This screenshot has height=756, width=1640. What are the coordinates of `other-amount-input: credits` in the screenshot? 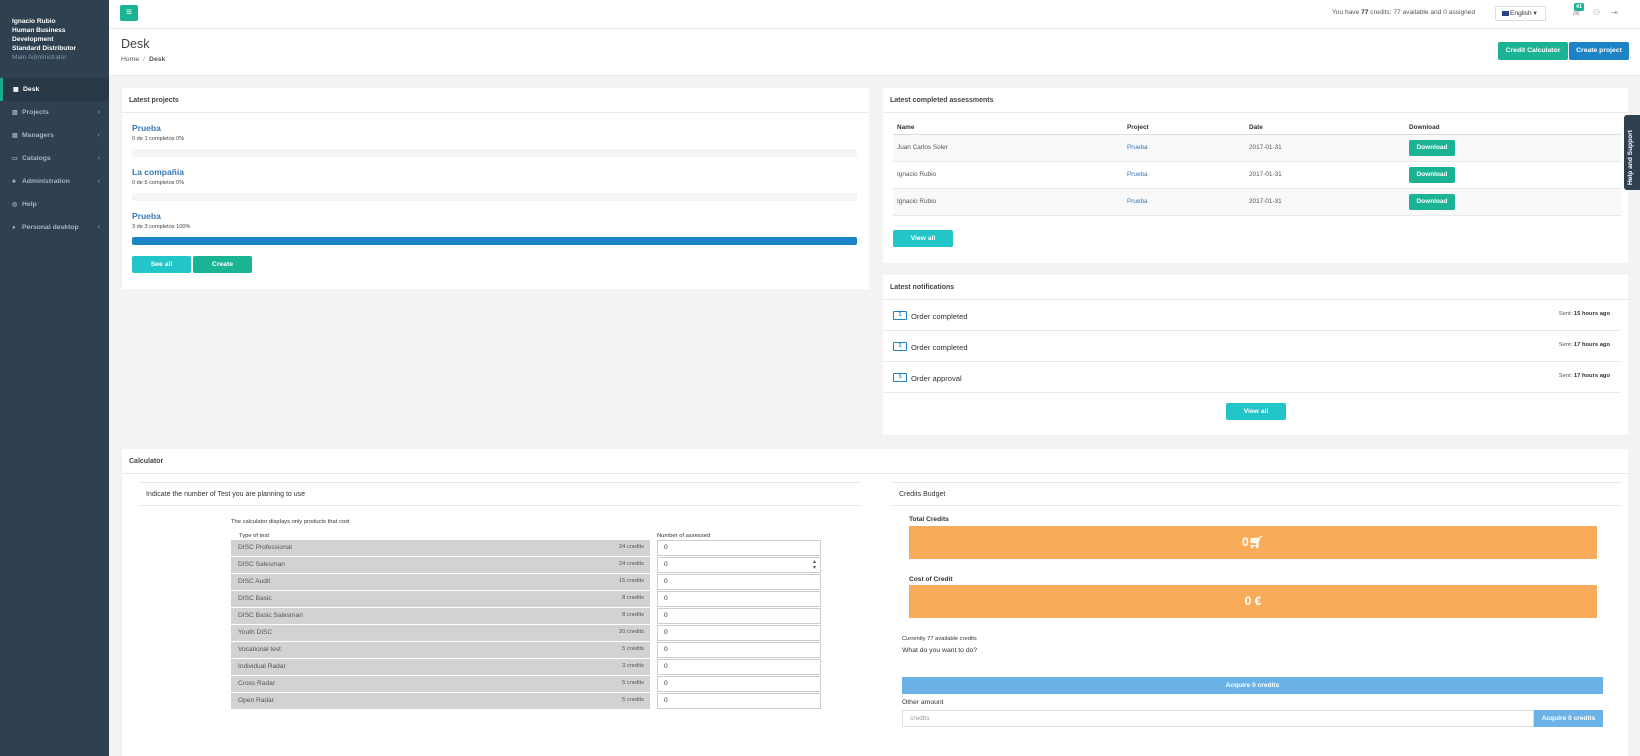 It's located at (1218, 718).